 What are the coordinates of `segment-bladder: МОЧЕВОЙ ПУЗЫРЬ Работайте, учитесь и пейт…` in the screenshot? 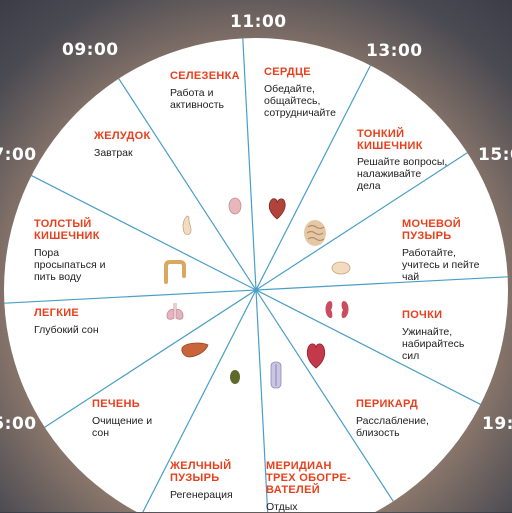 It's located at (440, 250).